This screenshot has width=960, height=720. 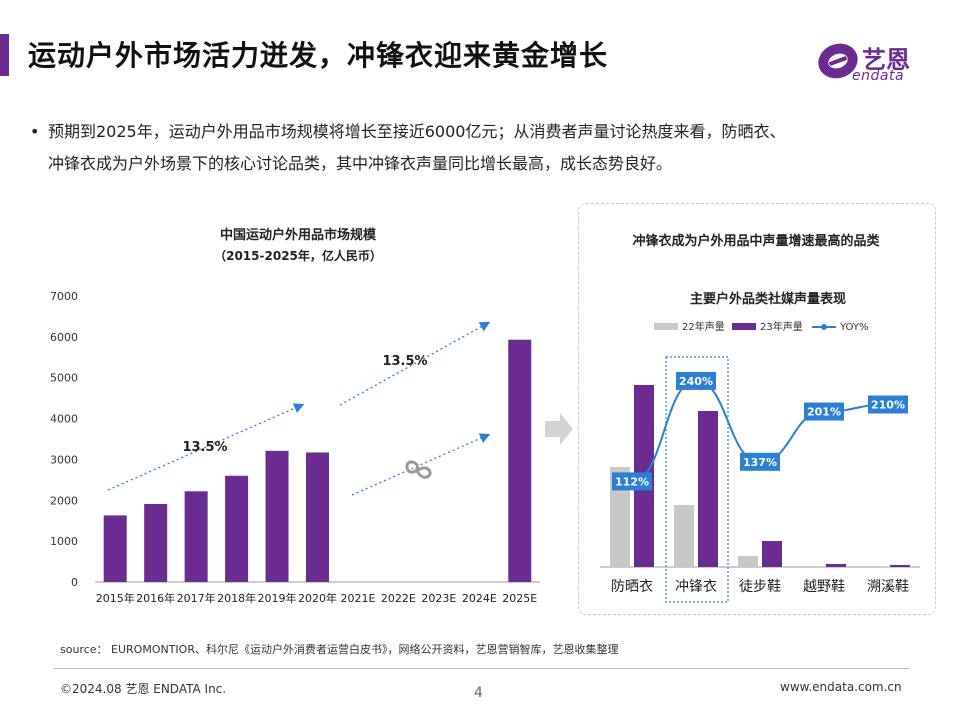 What do you see at coordinates (398, 598) in the screenshot?
I see `x-tick-label: 2022E` at bounding box center [398, 598].